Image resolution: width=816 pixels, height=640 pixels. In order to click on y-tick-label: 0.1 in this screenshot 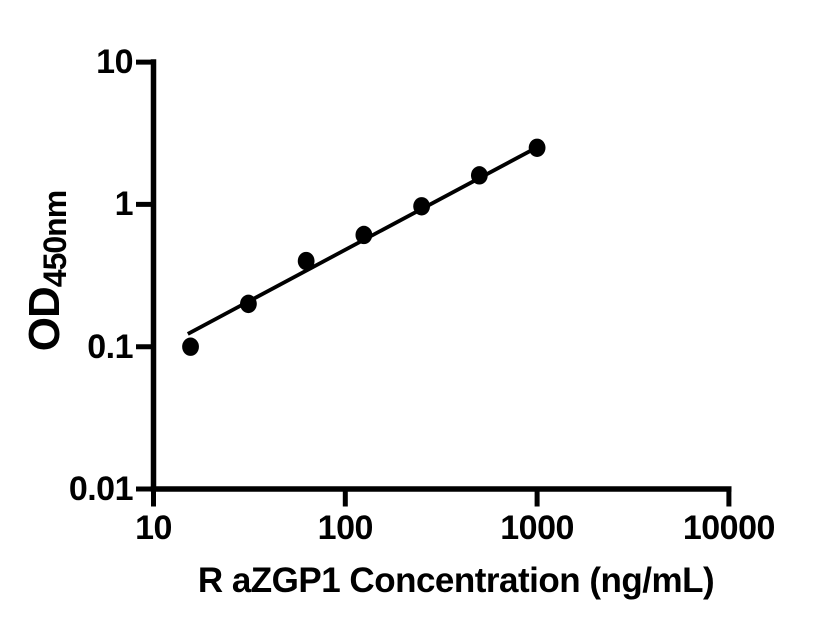, I will do `click(110, 346)`.